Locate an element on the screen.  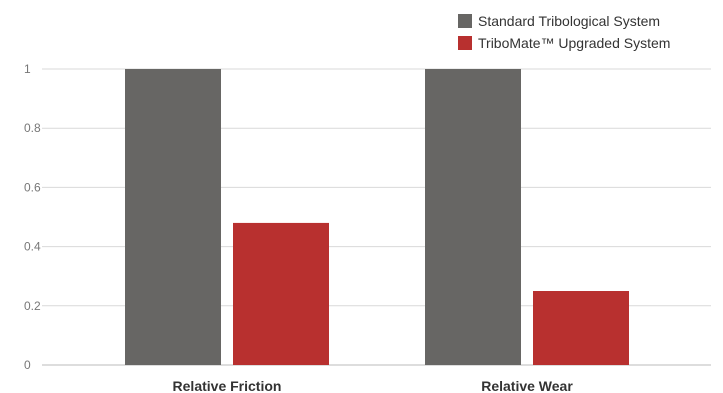
legend-label-tribomate: TriboMate™ Upgraded System is located at coordinates (574, 43).